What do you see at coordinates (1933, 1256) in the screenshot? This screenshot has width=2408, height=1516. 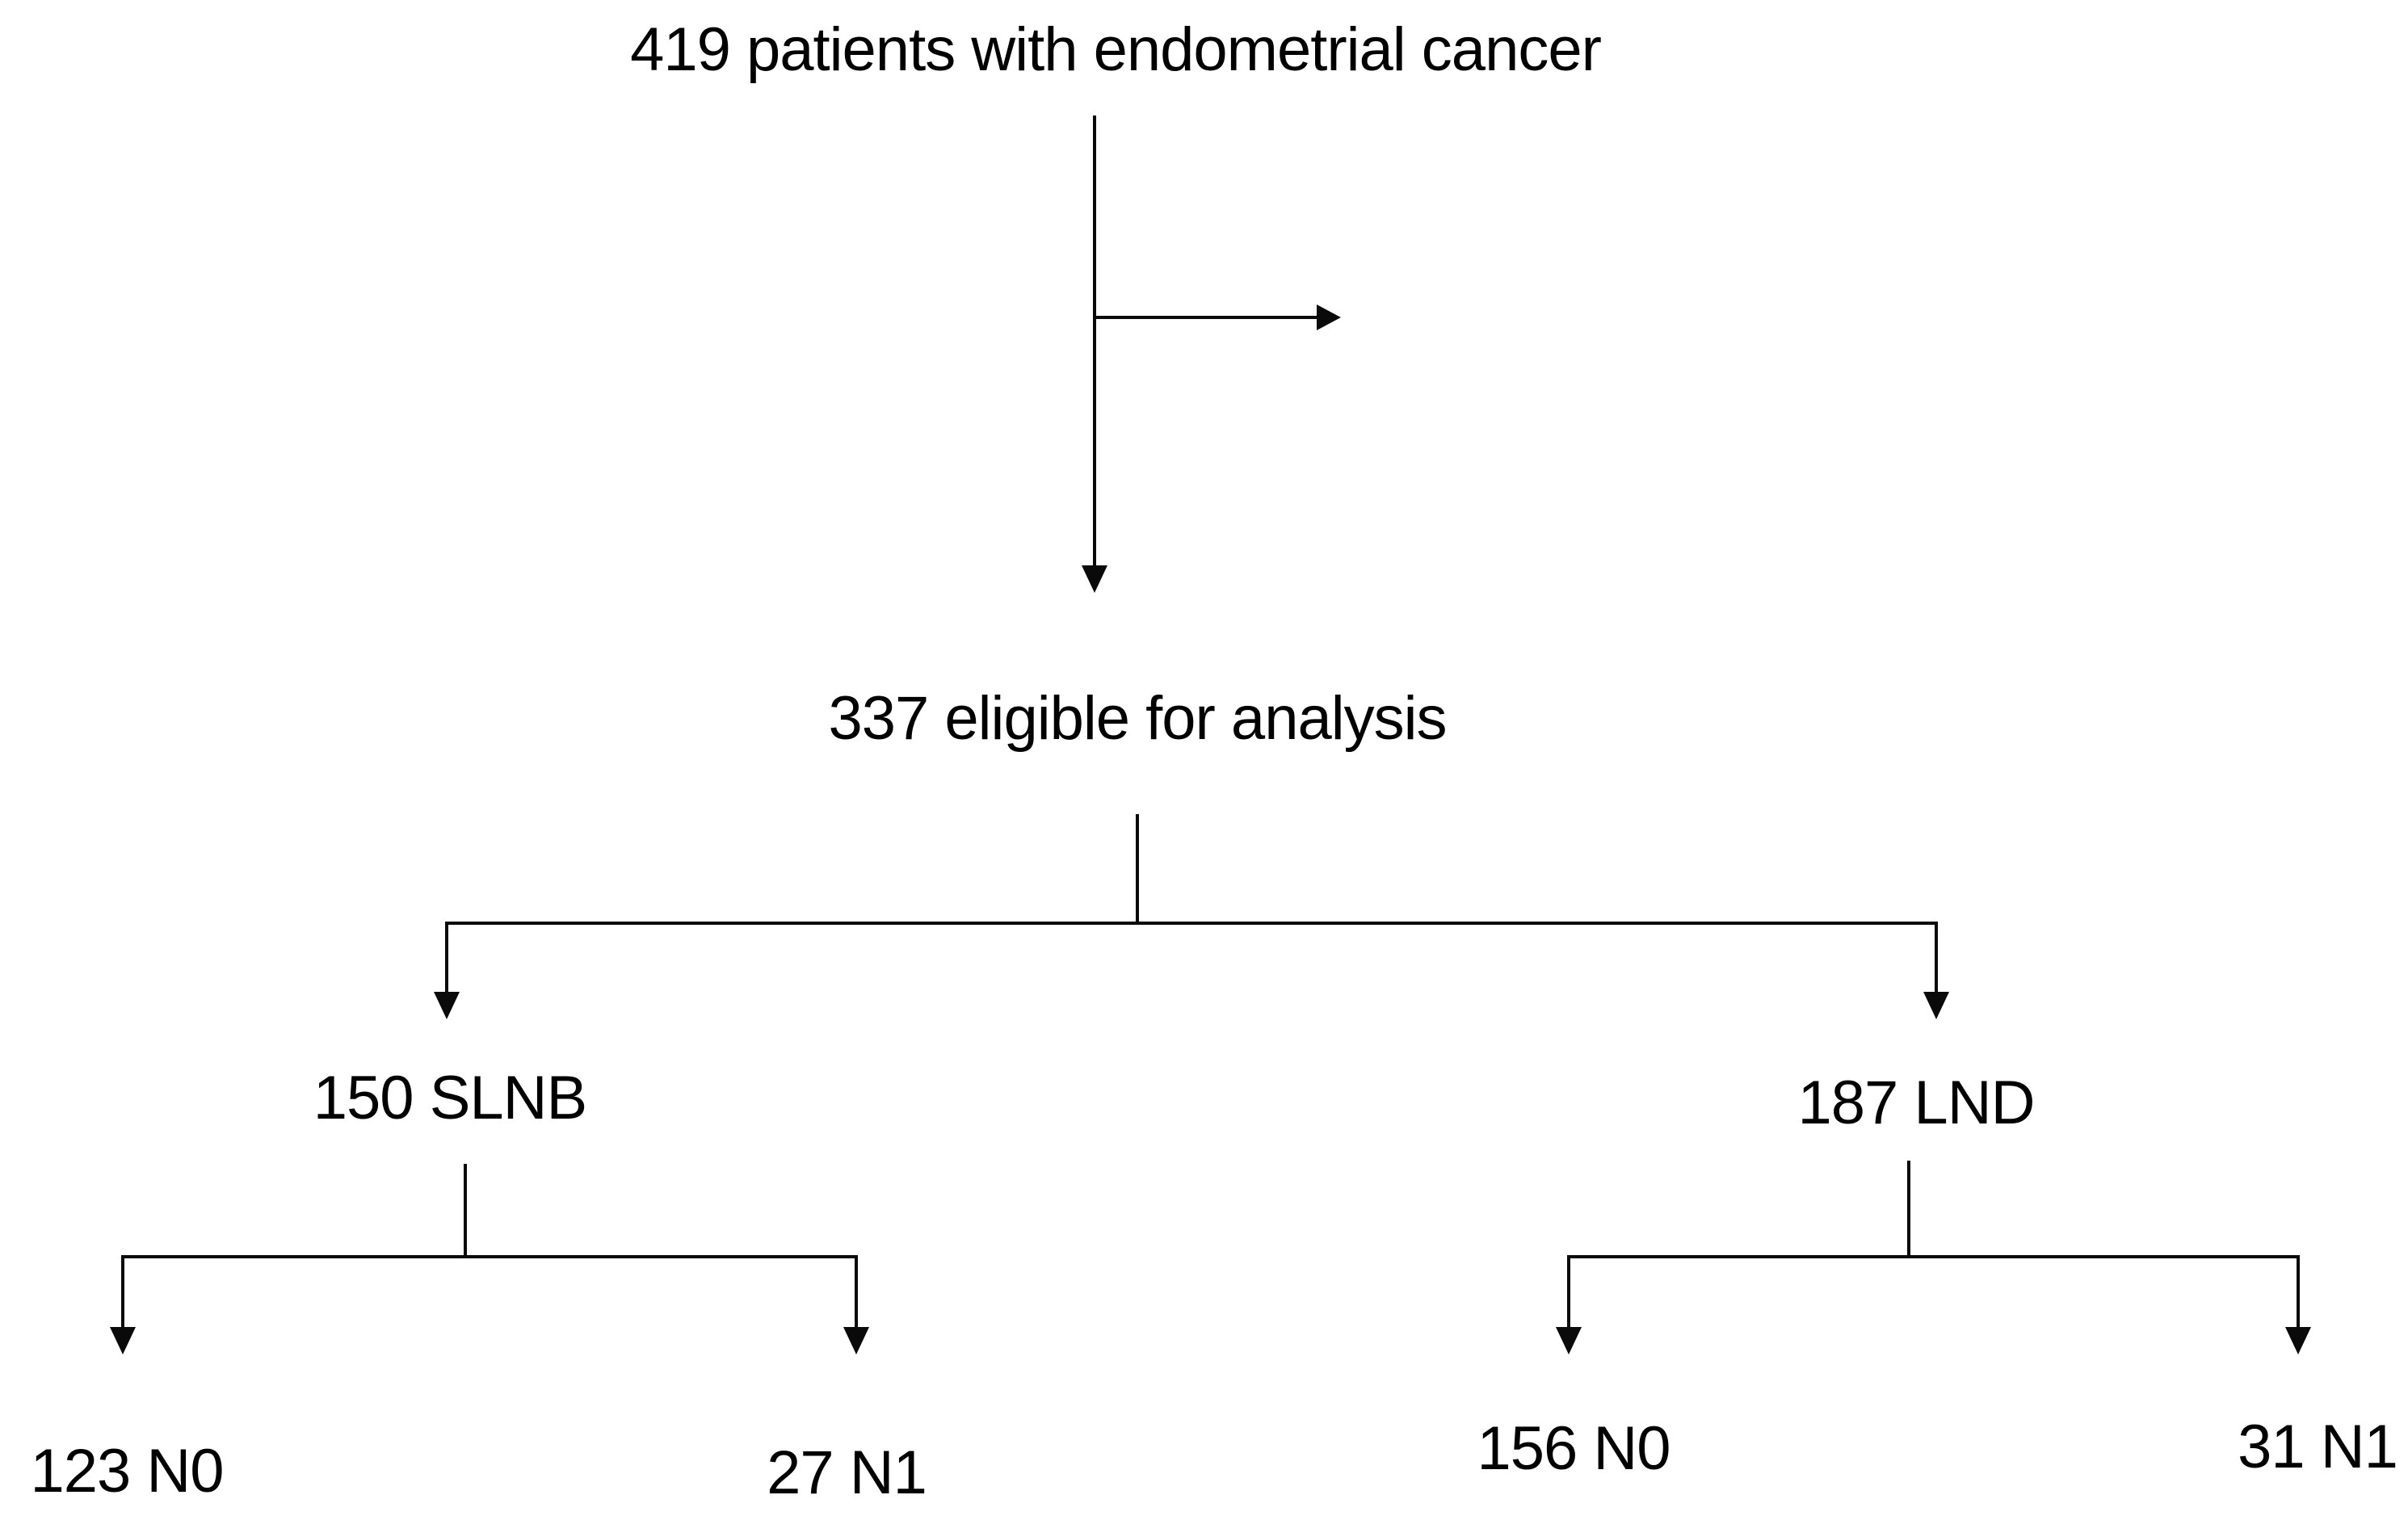 I see `lnd-split-line` at bounding box center [1933, 1256].